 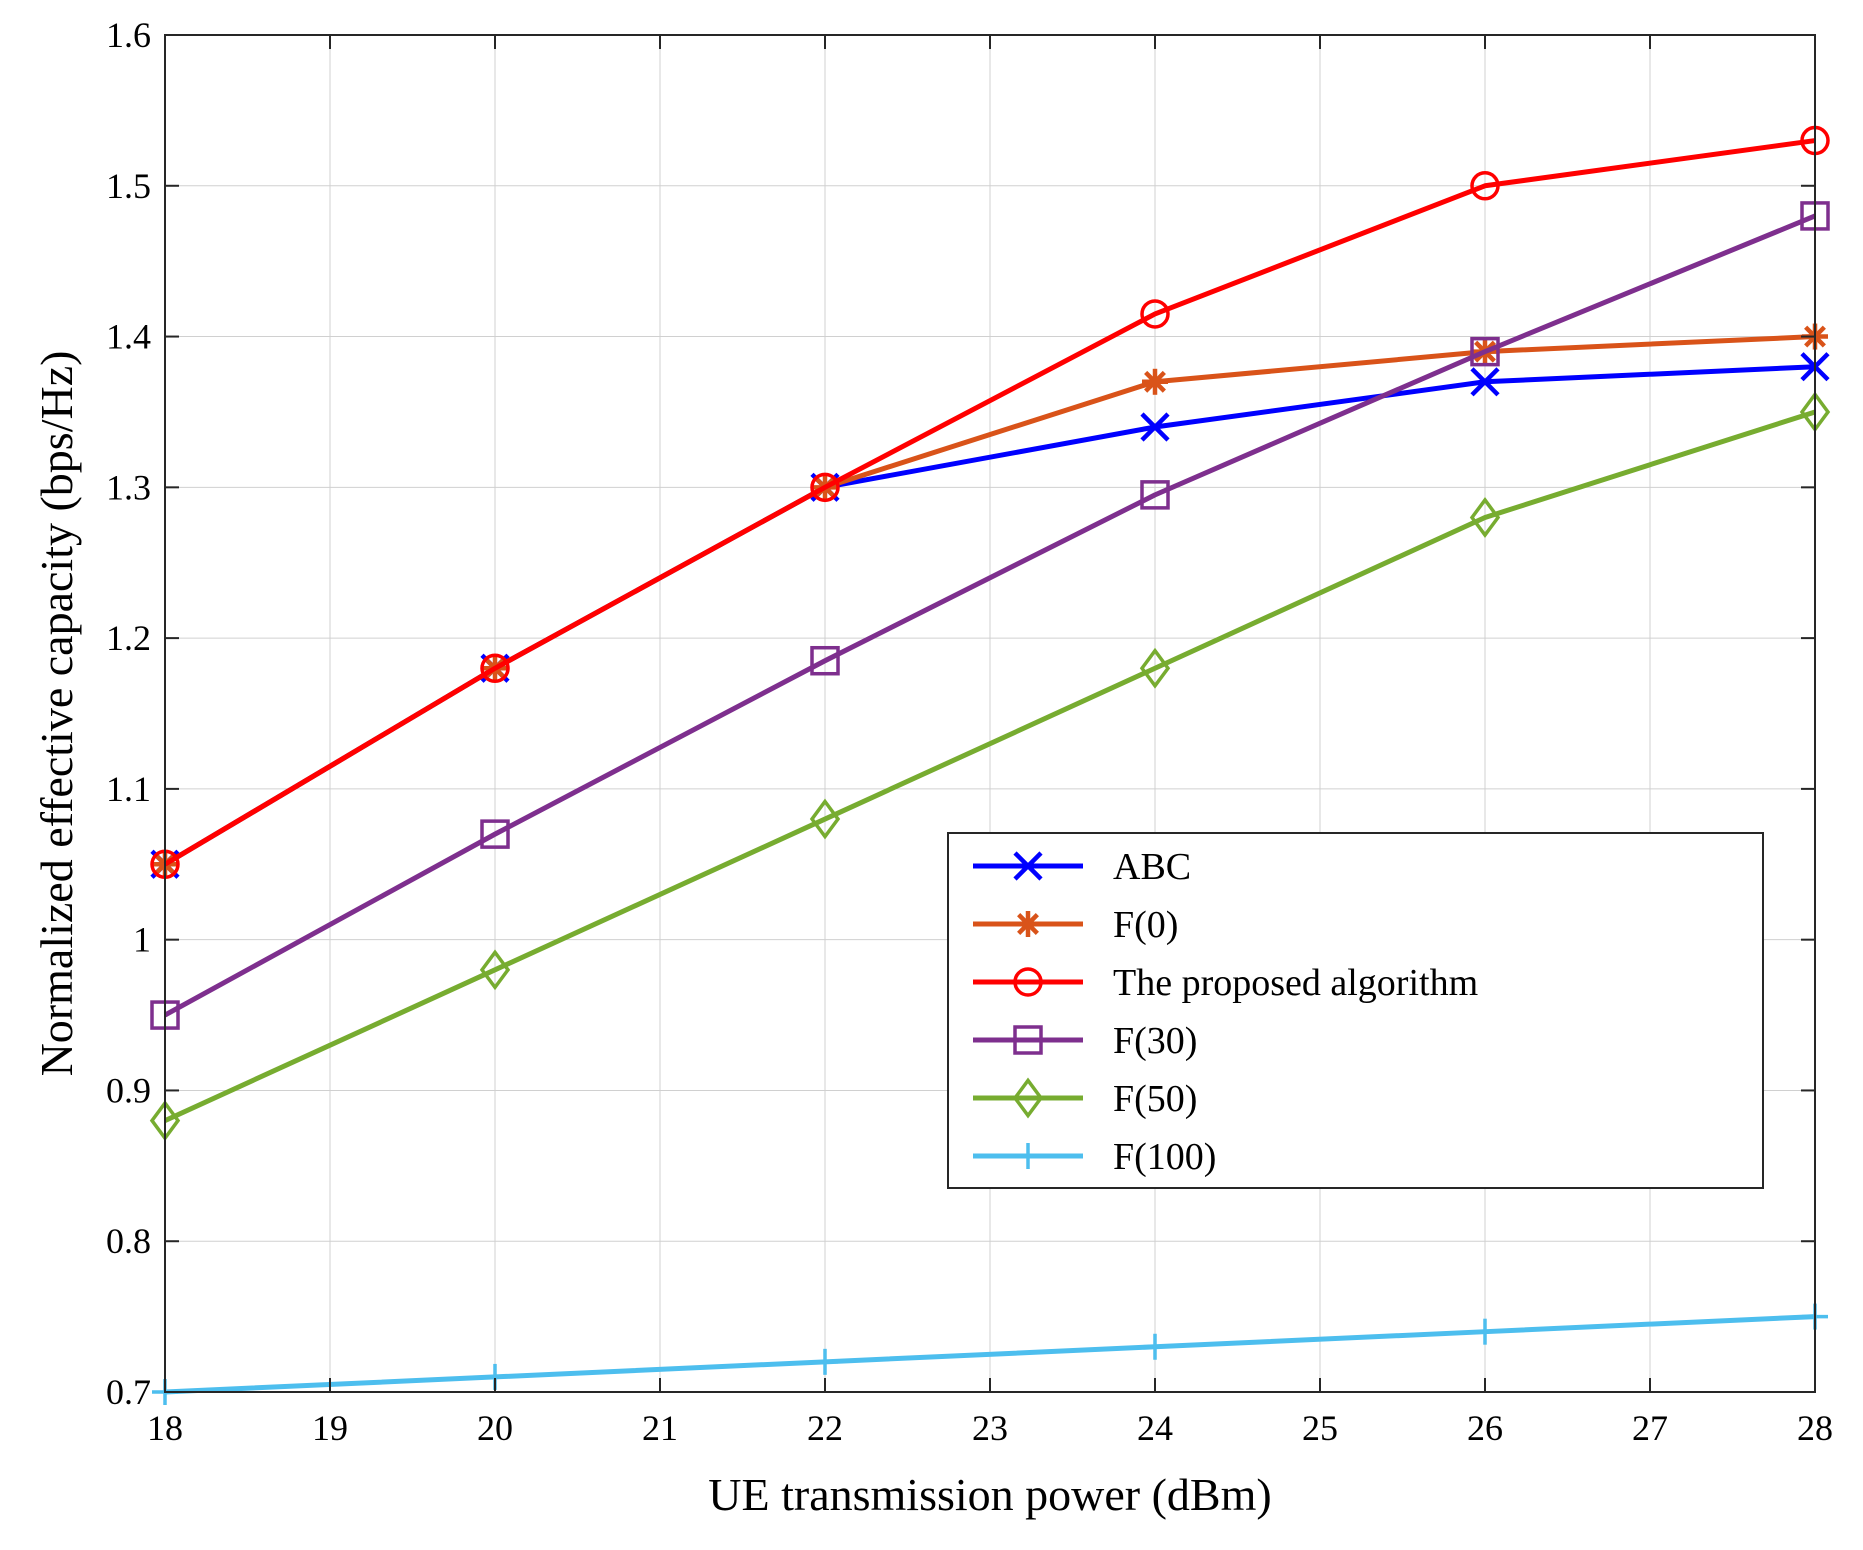 I want to click on x-tick-label: 19, so click(x=330, y=1428).